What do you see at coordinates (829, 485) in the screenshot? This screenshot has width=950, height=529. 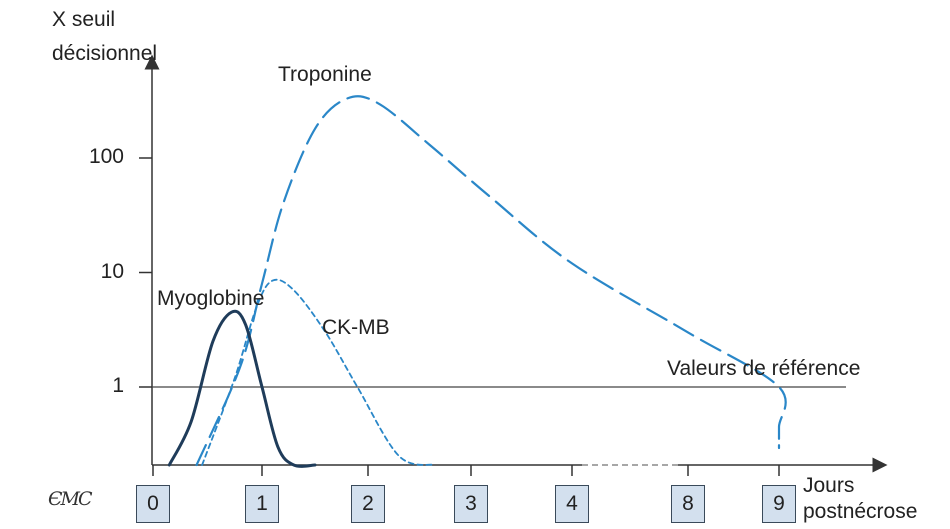 I see `x-axis-label-line1: Jours` at bounding box center [829, 485].